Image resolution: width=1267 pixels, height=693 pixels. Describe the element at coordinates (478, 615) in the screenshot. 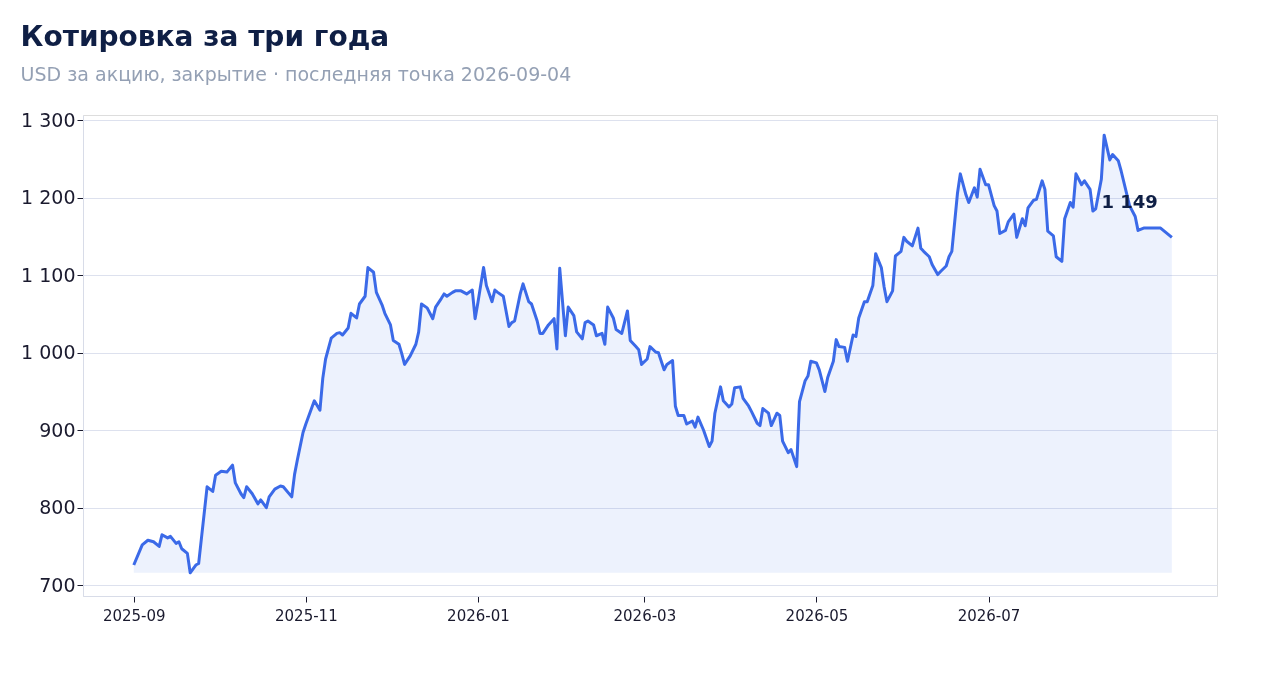

I see `x-tick-label: 2026-01` at that location.